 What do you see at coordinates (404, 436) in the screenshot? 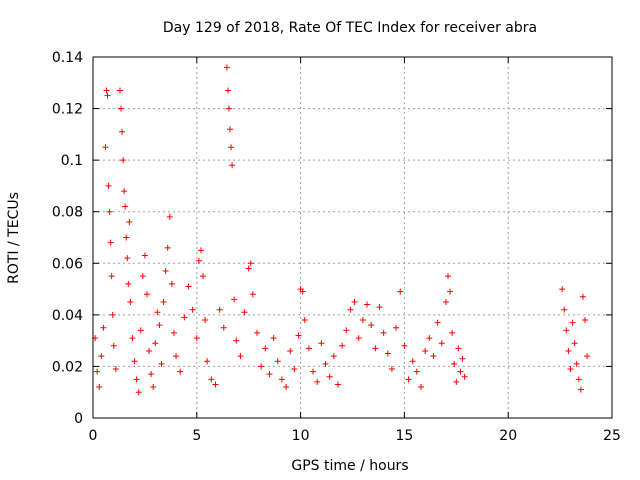
I see `x-tick-label: 15` at bounding box center [404, 436].